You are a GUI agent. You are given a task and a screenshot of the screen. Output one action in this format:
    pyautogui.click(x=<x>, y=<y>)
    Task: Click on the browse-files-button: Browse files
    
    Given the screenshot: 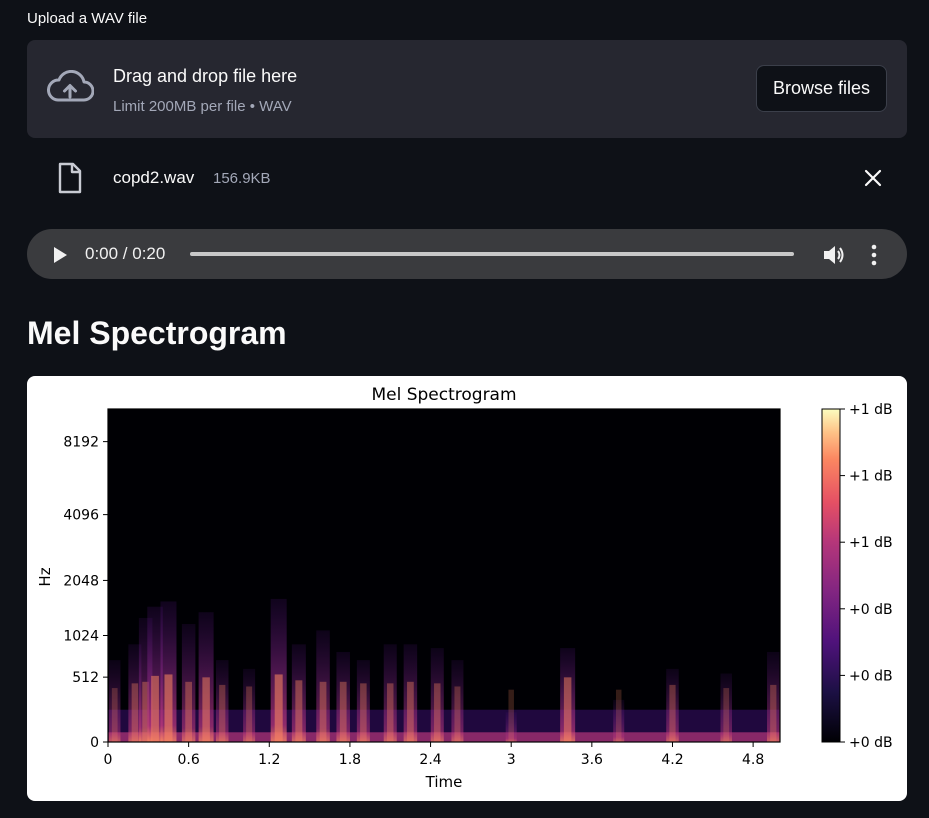 What is the action you would take?
    pyautogui.click(x=821, y=88)
    